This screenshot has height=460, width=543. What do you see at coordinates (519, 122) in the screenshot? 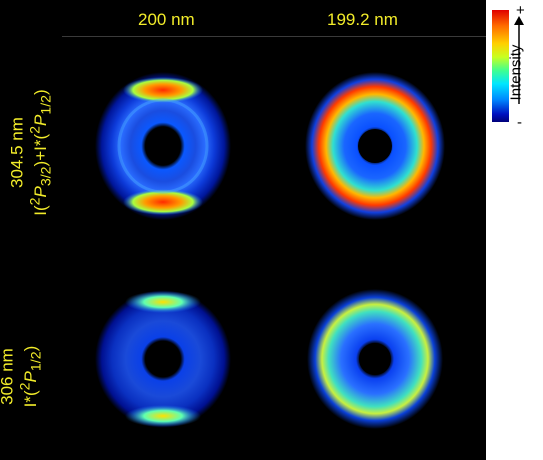
I see `colorbar-min-label: -` at bounding box center [519, 122].